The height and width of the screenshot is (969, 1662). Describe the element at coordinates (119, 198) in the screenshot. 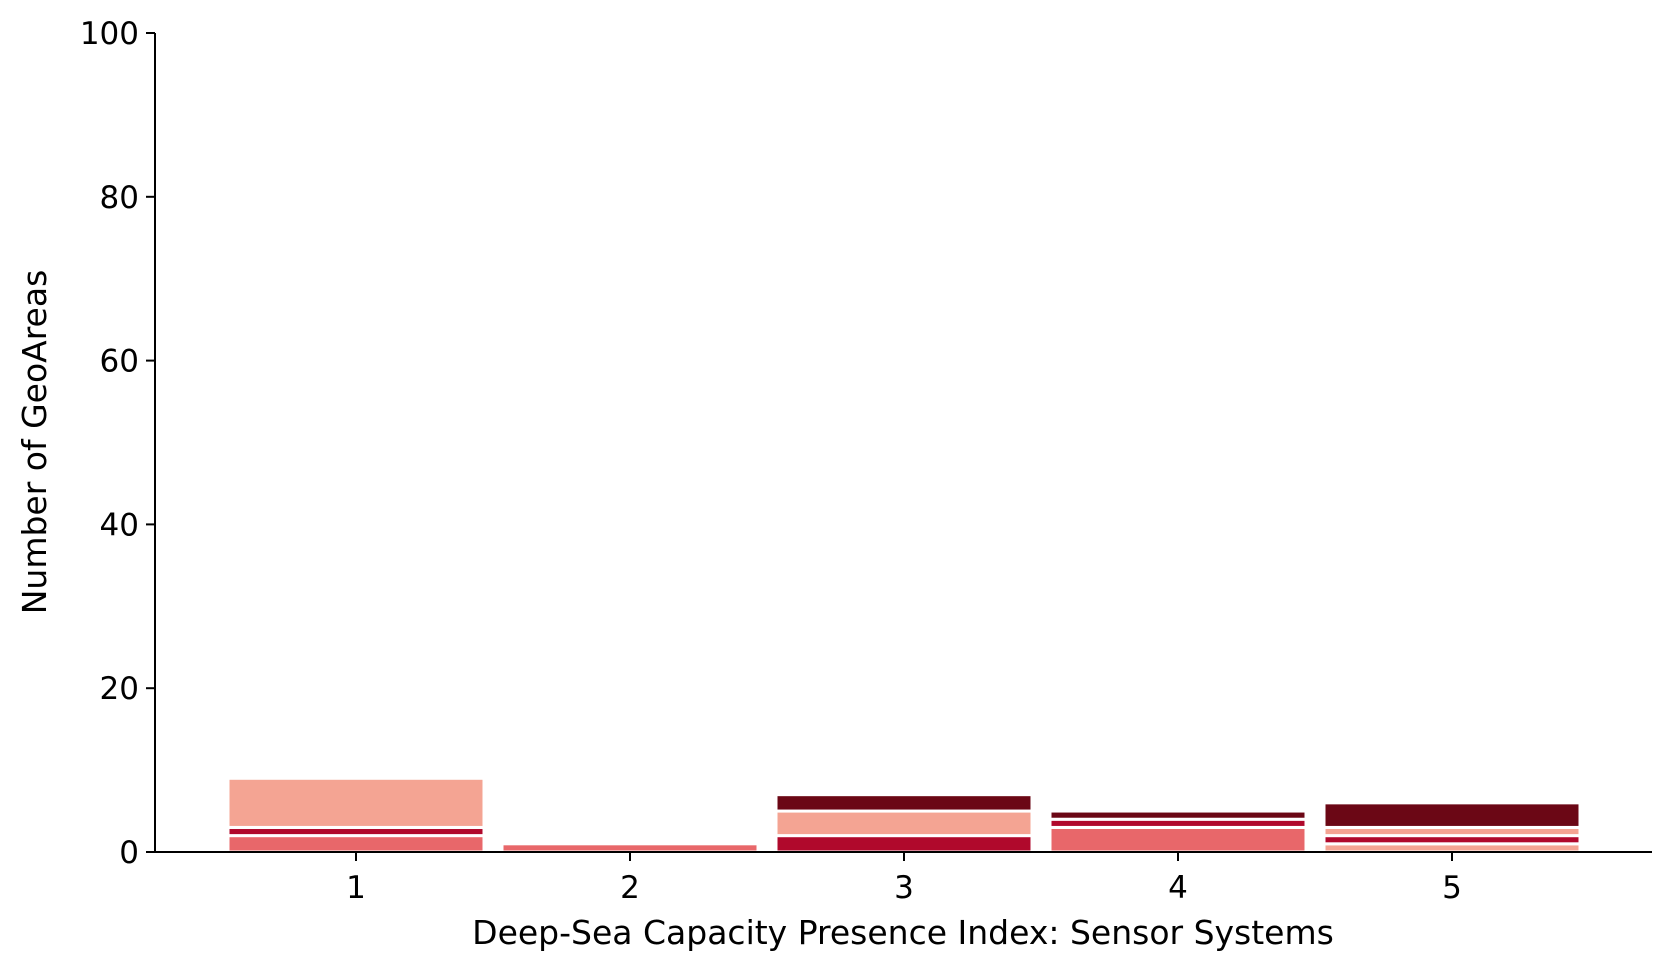

I see `y-tick-label: 80` at that location.